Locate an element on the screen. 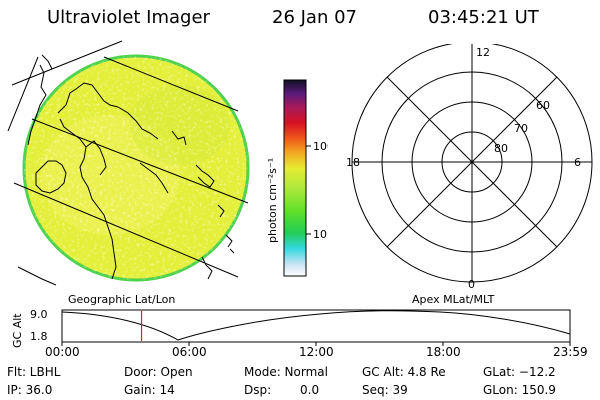  info-dsp-label: Dsp: is located at coordinates (258, 390).